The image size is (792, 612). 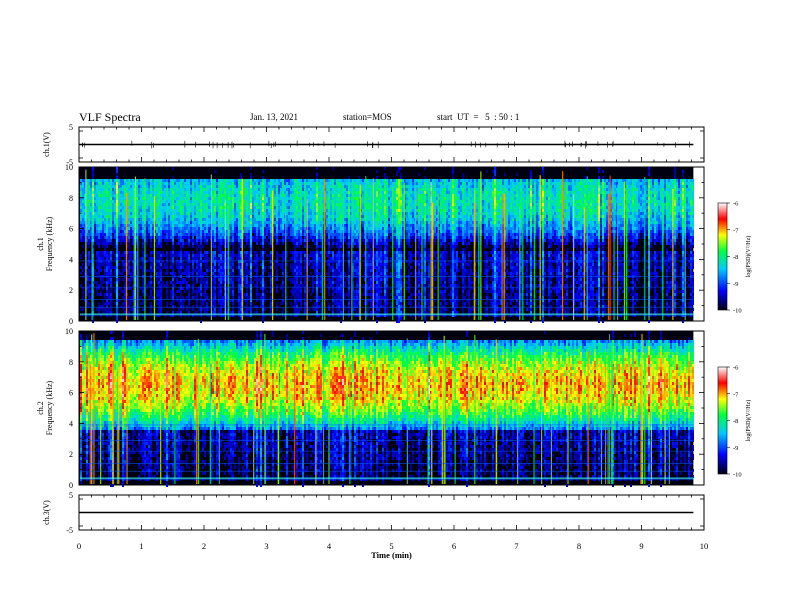 What do you see at coordinates (79, 546) in the screenshot?
I see `xtick-label-0: 0` at bounding box center [79, 546].